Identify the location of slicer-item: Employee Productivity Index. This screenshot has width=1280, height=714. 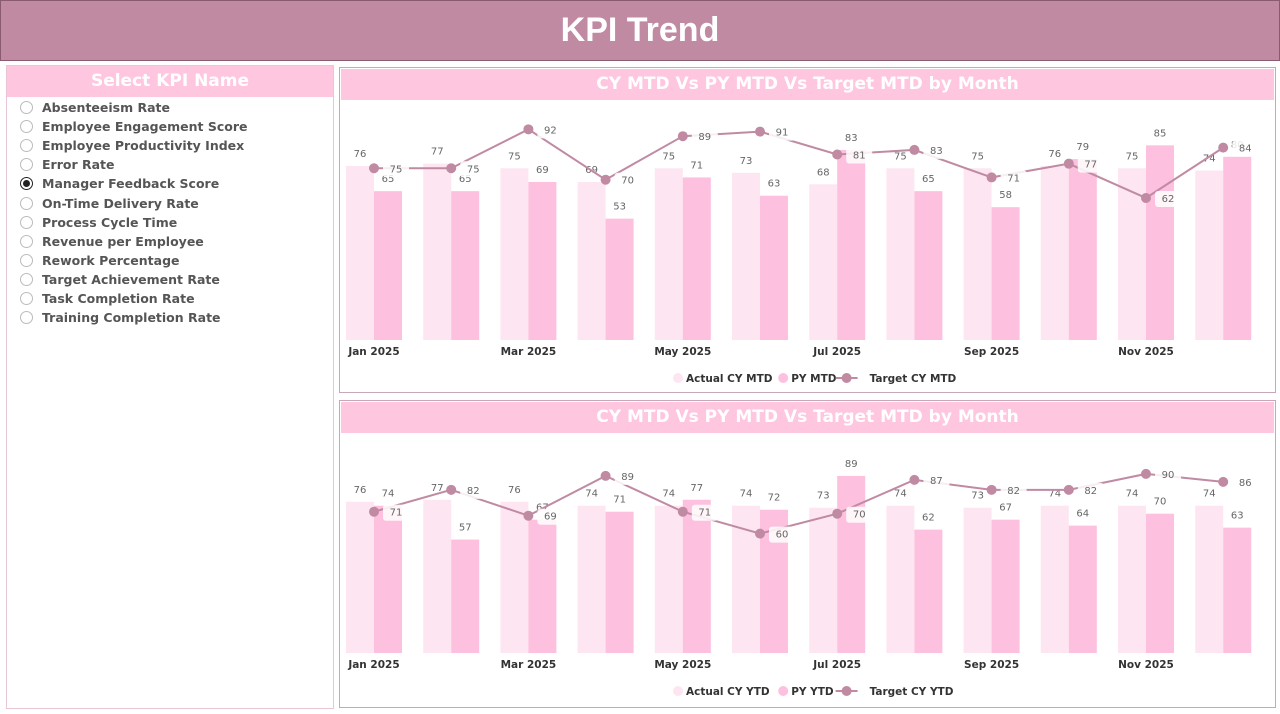
(170, 145).